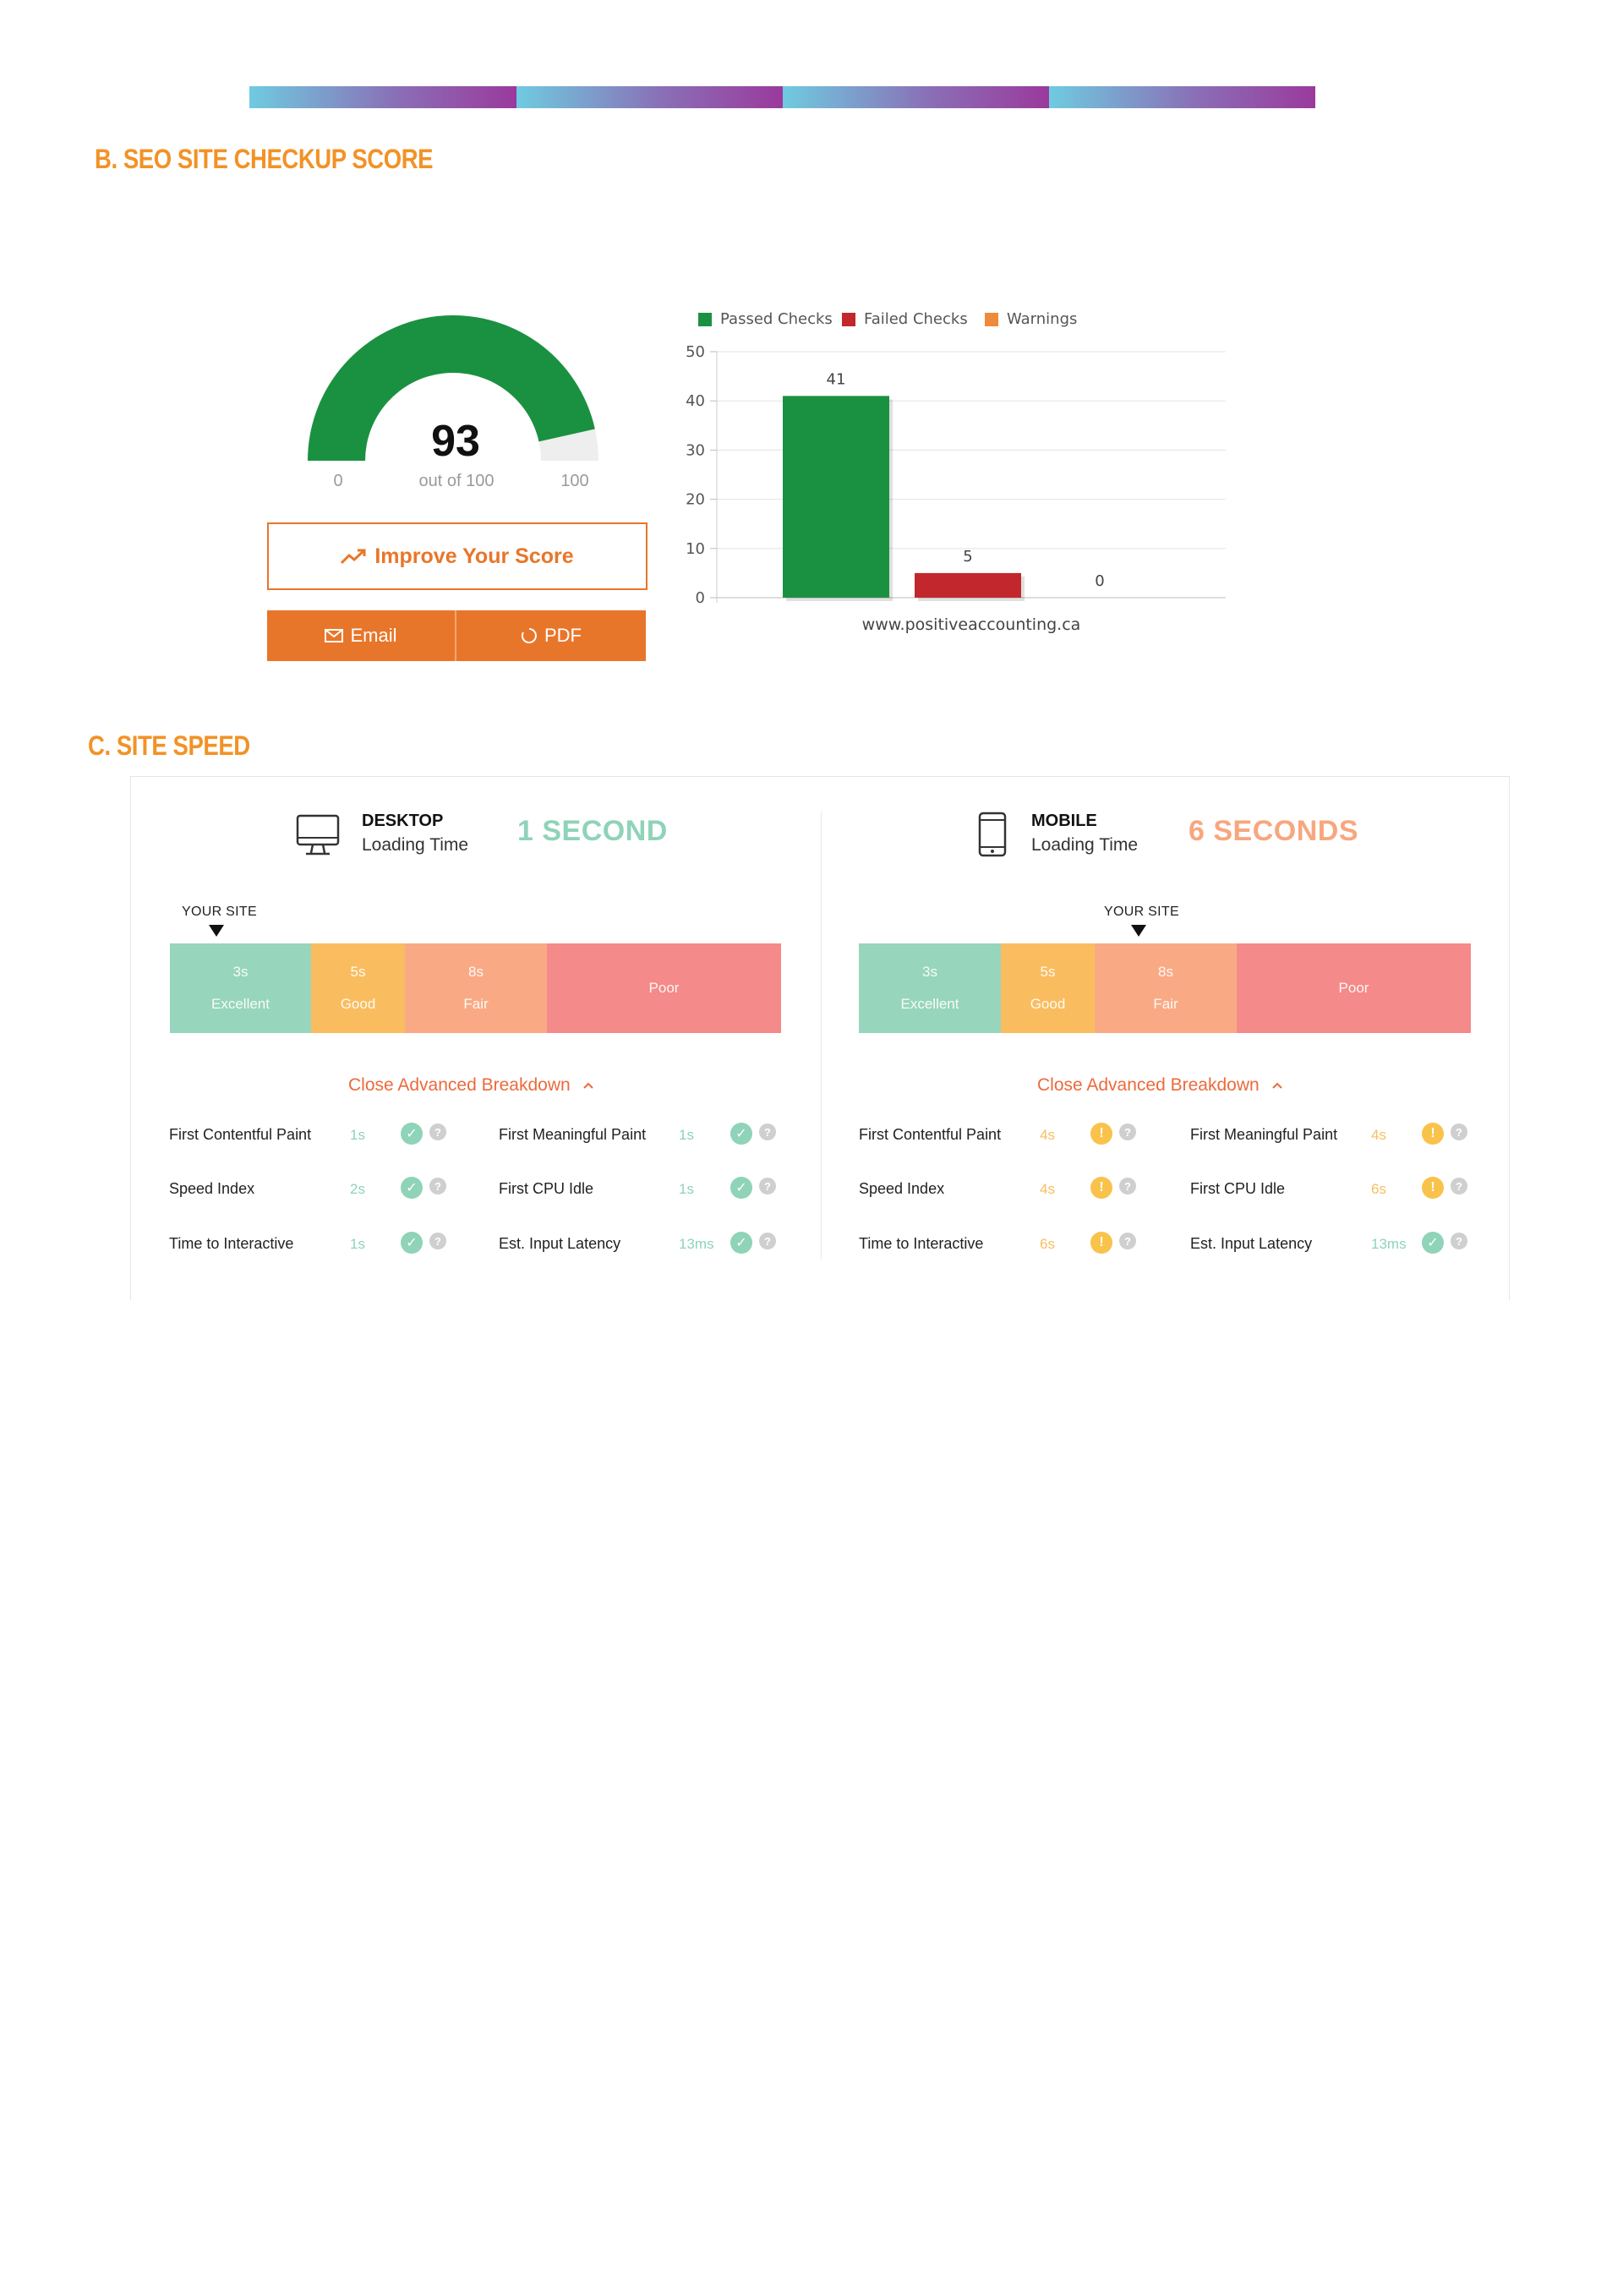  I want to click on y-tick-label: 20, so click(696, 500).